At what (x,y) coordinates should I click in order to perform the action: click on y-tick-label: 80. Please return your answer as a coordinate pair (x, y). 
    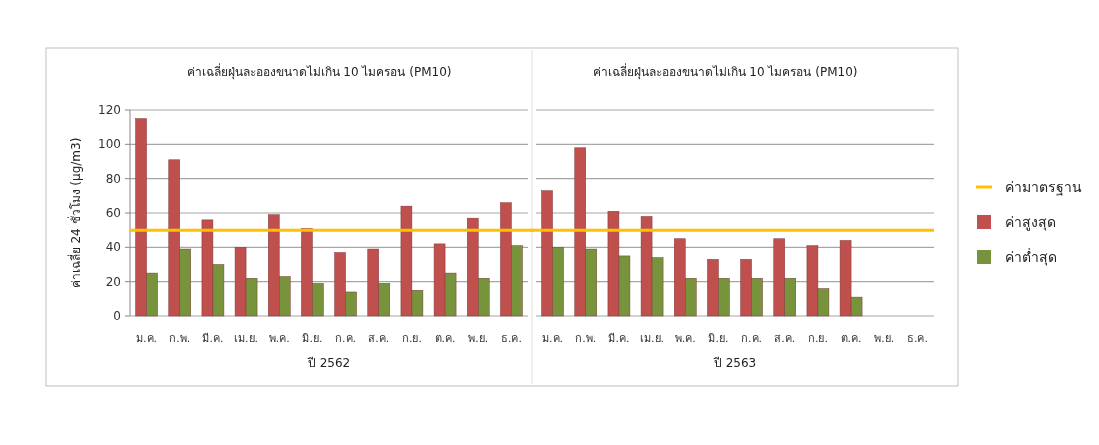
    Looking at the image, I should click on (113, 178).